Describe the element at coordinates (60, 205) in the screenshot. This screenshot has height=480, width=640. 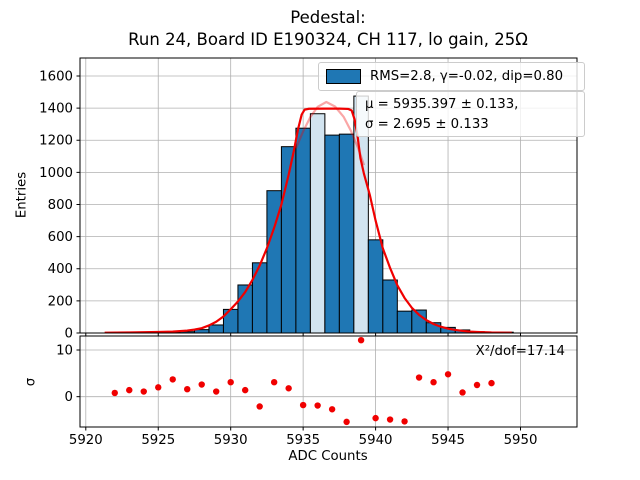
I see `tick-label: 800` at that location.